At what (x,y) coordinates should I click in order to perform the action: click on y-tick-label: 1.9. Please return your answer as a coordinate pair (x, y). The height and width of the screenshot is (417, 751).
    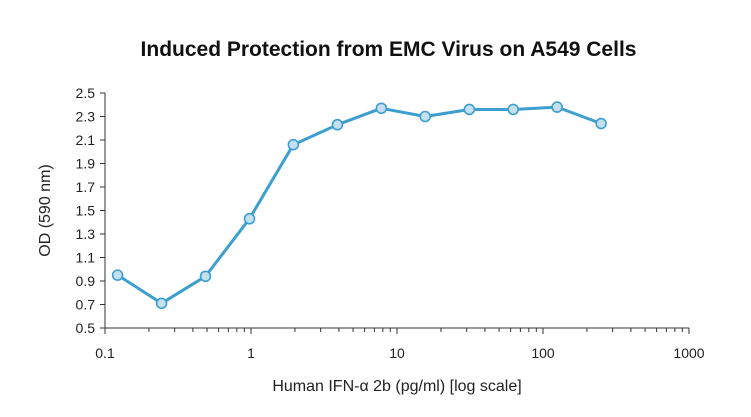
    Looking at the image, I should click on (86, 164).